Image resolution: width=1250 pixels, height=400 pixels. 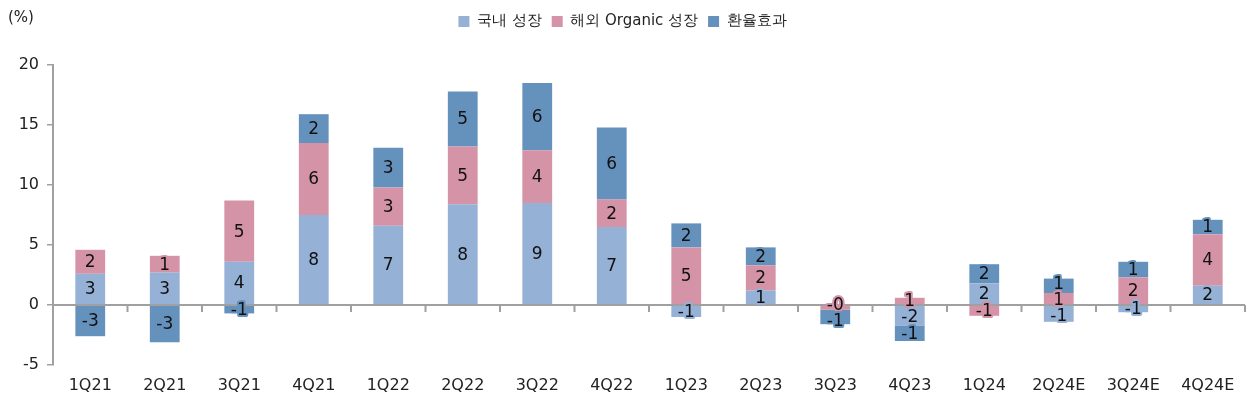 What do you see at coordinates (31, 364) in the screenshot?
I see `y-tick-label: -5` at bounding box center [31, 364].